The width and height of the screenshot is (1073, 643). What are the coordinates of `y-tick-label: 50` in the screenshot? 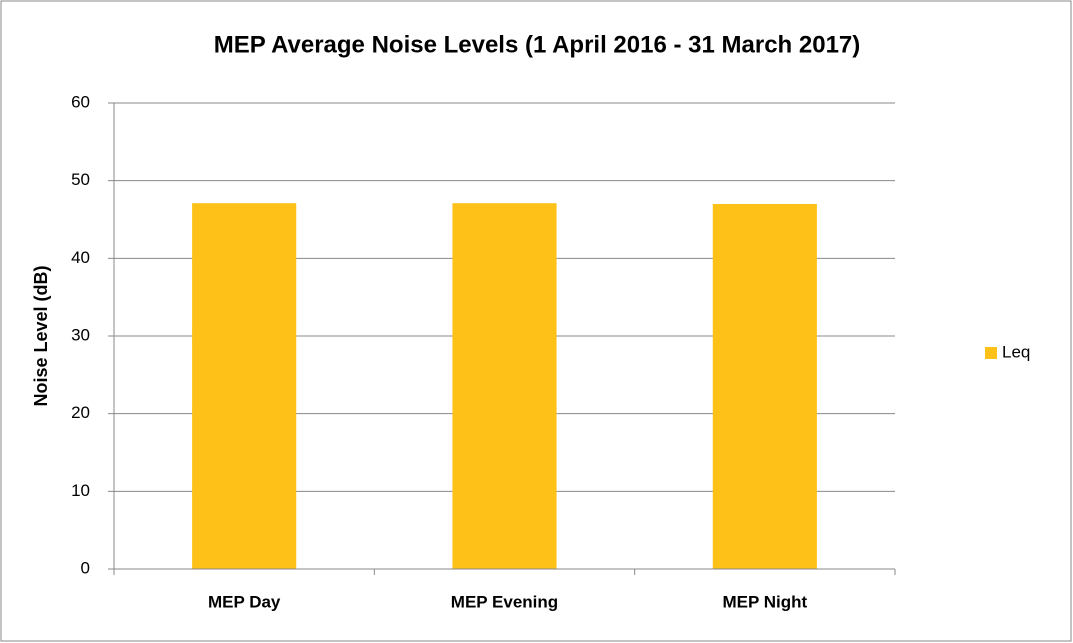 It's located at (80, 179).